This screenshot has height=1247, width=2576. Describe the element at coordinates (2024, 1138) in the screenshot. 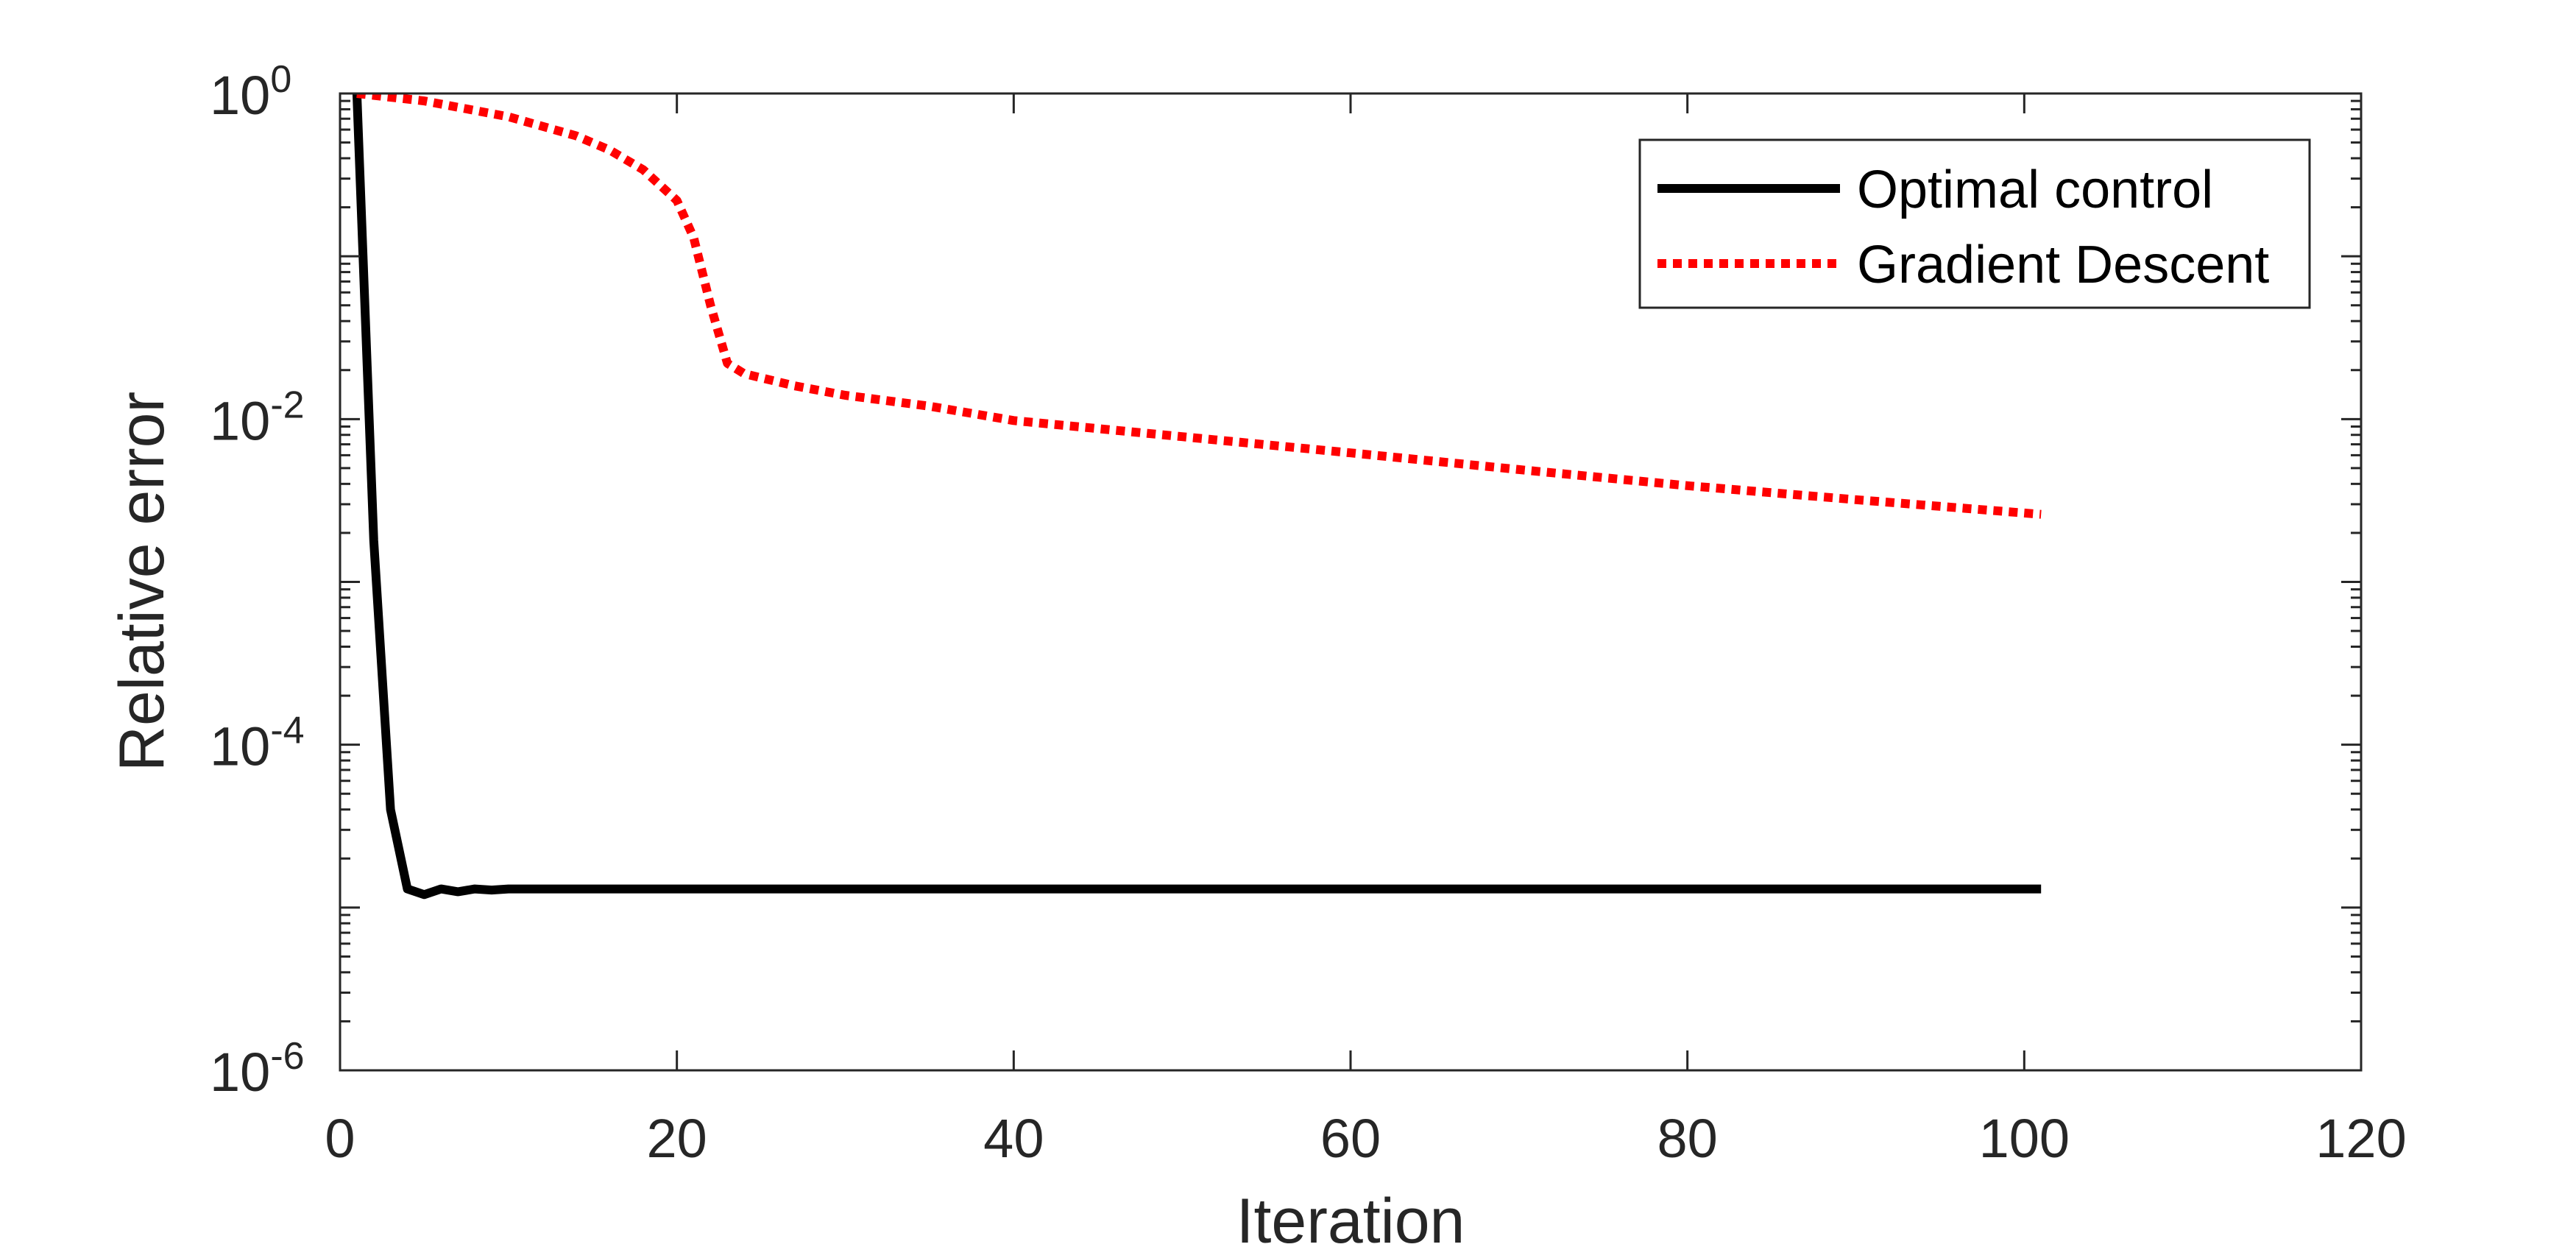

I see `x-tick-label: 100` at that location.